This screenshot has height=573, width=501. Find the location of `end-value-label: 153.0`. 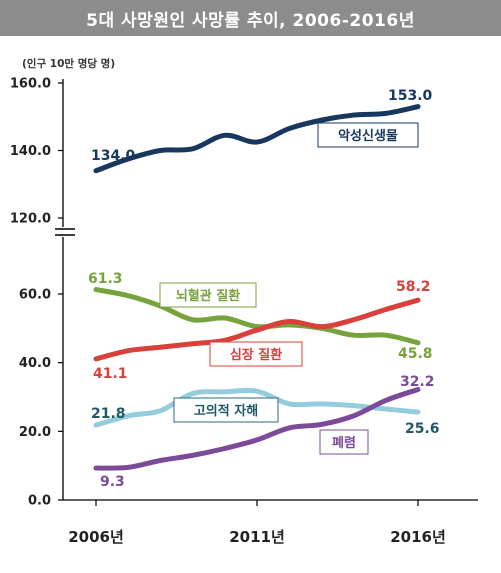

end-value-label: 153.0 is located at coordinates (410, 96).